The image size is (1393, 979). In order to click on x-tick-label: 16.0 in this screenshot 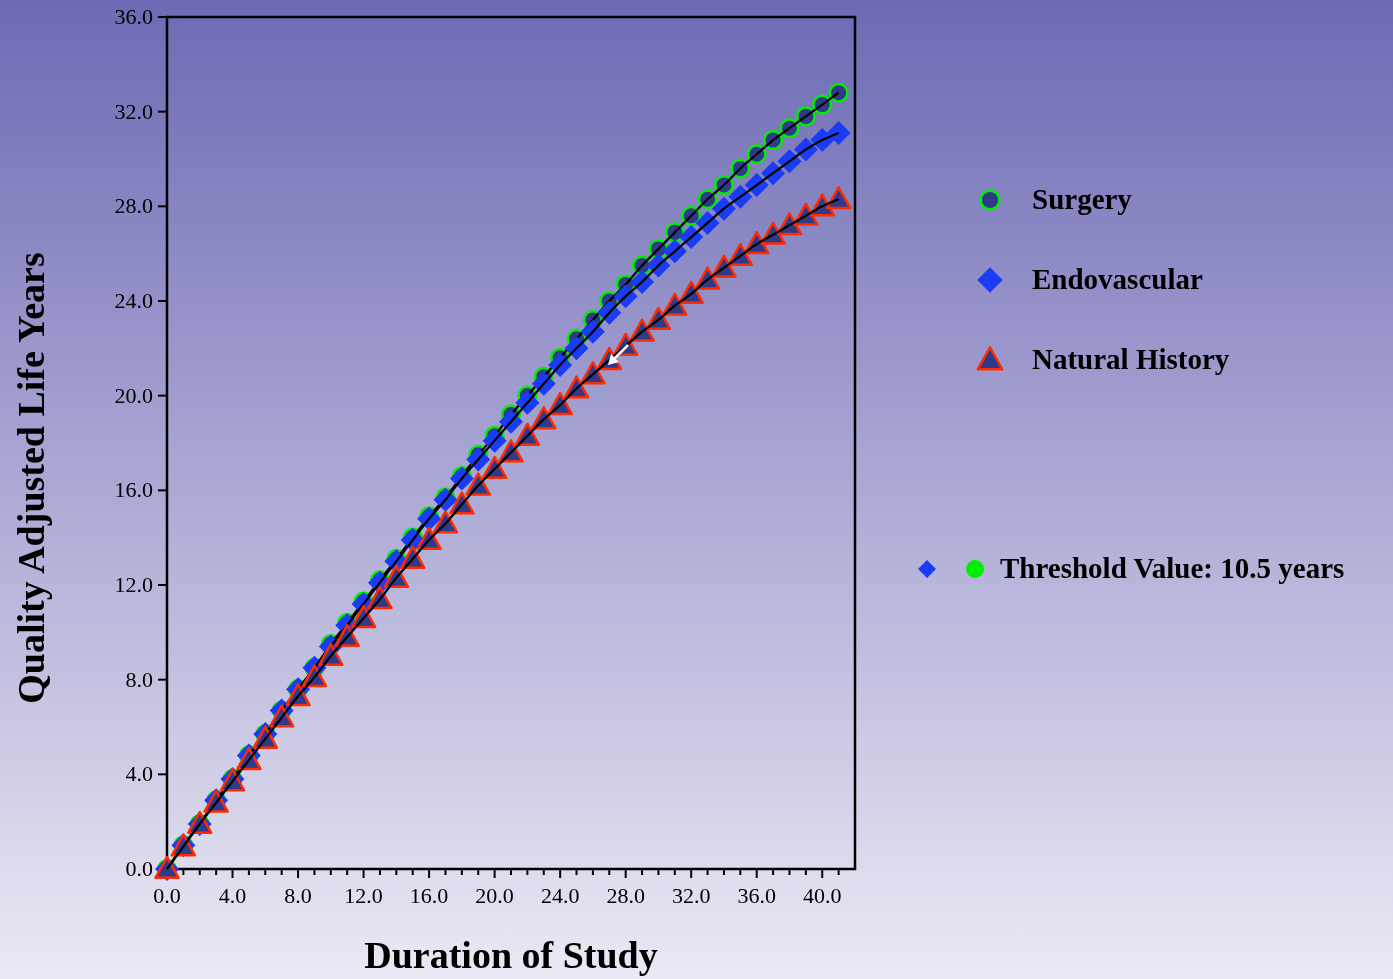, I will do `click(429, 895)`.